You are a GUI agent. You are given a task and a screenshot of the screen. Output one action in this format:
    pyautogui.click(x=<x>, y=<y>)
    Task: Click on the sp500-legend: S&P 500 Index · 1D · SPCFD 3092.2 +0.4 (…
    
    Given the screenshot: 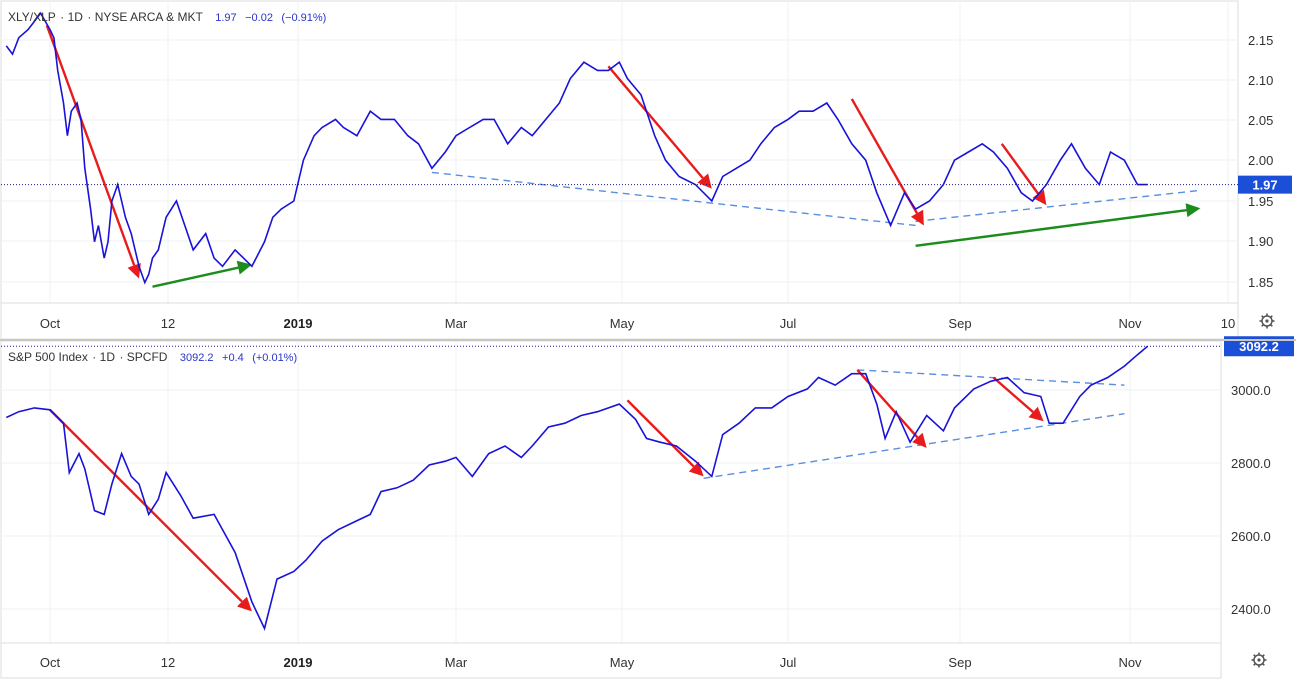 What is the action you would take?
    pyautogui.click(x=152, y=356)
    